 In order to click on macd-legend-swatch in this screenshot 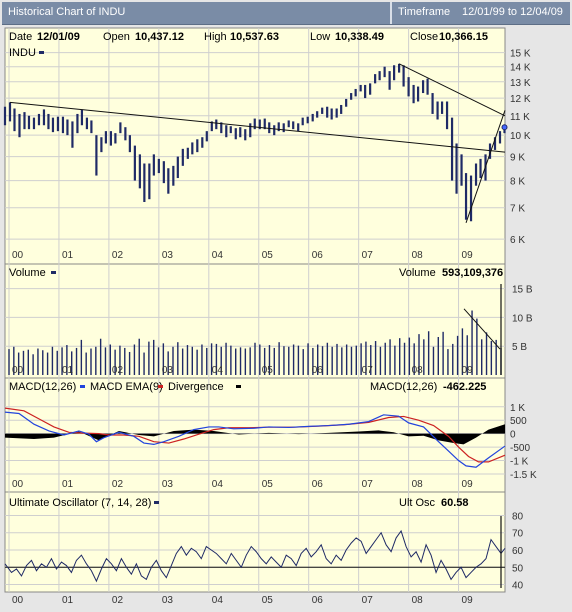, I will do `click(82, 386)`.